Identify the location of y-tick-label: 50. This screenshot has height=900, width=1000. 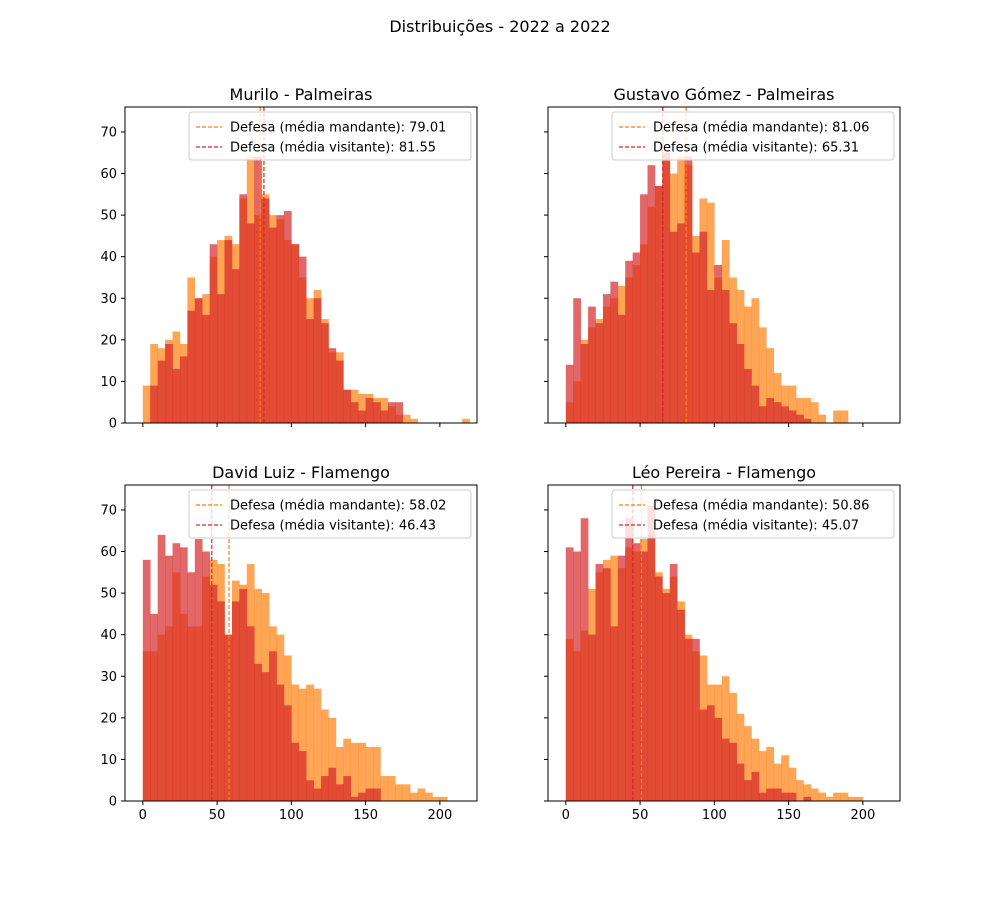
(108, 594).